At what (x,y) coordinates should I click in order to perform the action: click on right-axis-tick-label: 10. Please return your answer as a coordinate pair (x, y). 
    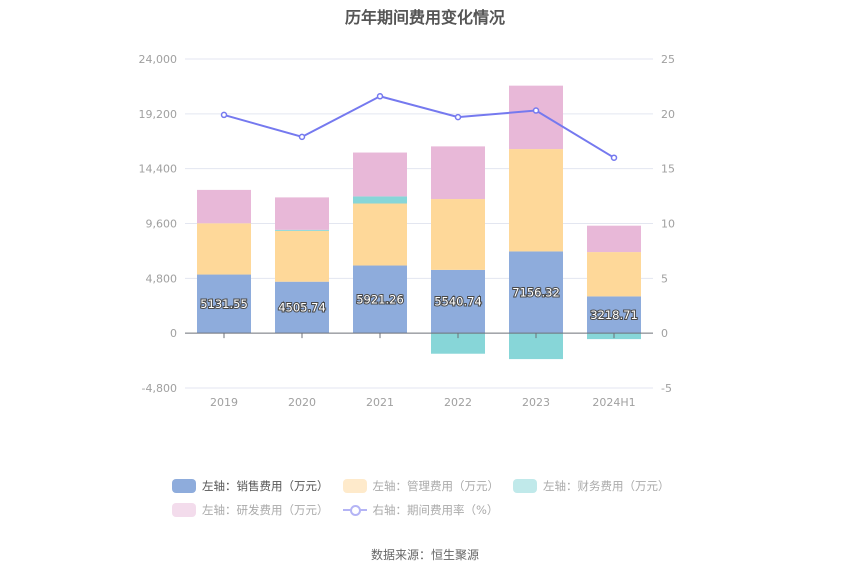
    Looking at the image, I should click on (668, 224).